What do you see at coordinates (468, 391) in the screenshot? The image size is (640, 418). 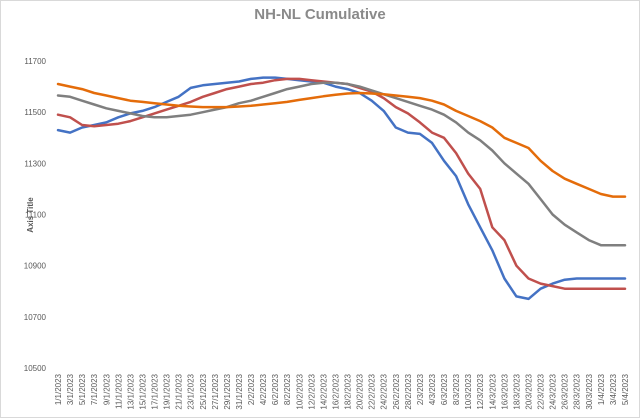 I see `x-tick-label: 10/3/2023` at bounding box center [468, 391].